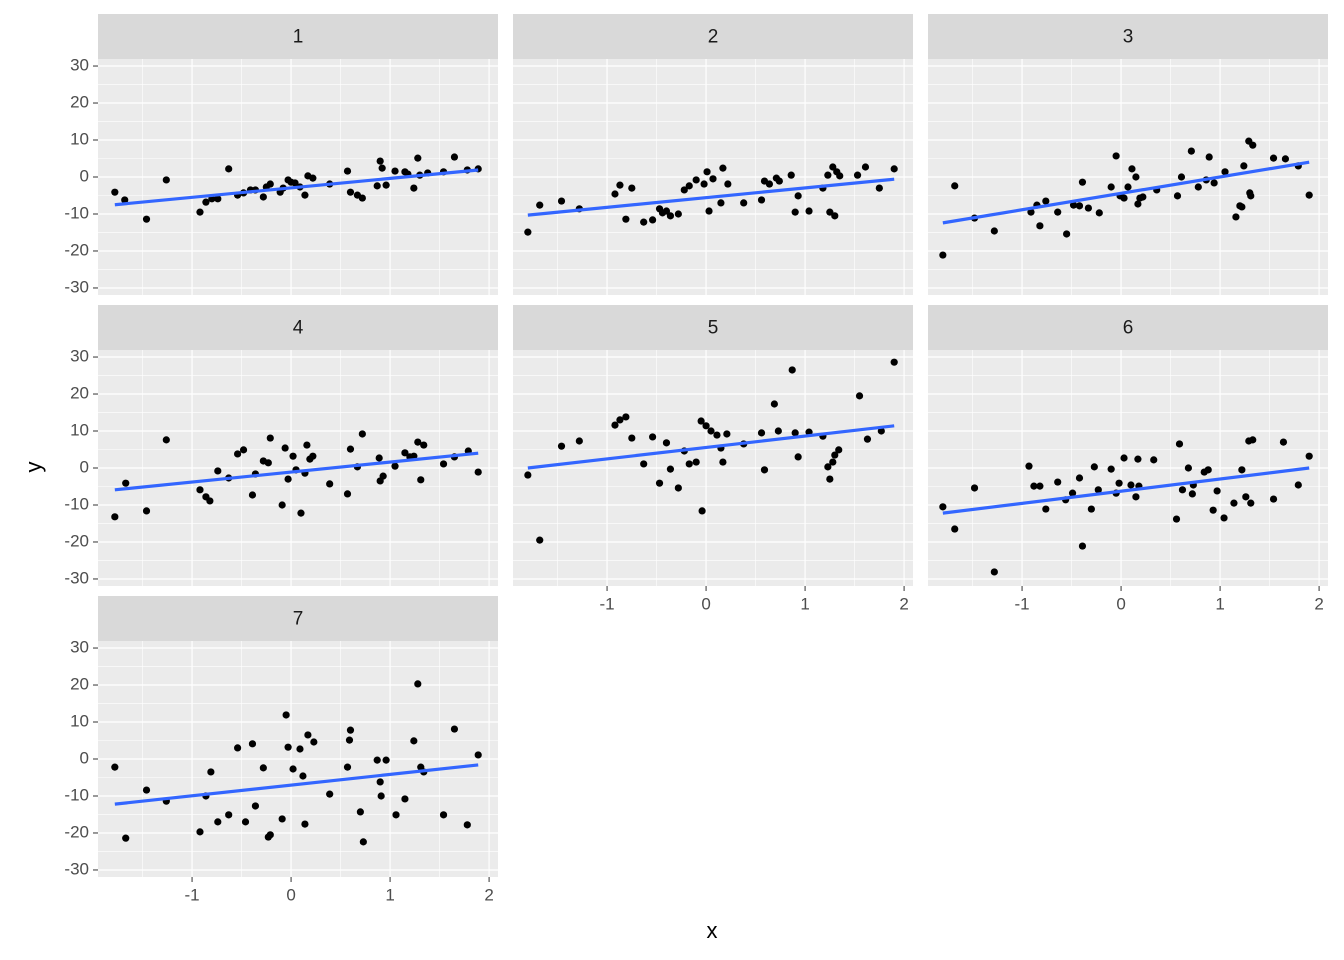 This screenshot has height=960, width=1344. I want to click on y-tick-label: 0, so click(84, 175).